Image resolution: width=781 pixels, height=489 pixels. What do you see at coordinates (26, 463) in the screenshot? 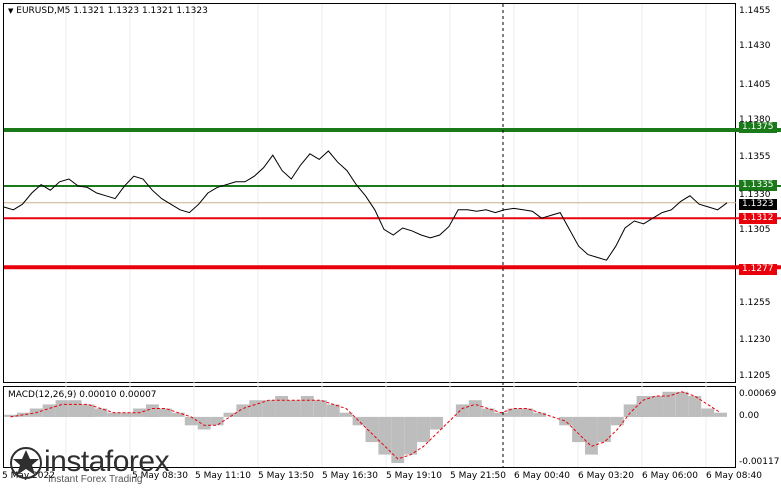
I see `instaforex-logo-mark-icon` at bounding box center [26, 463].